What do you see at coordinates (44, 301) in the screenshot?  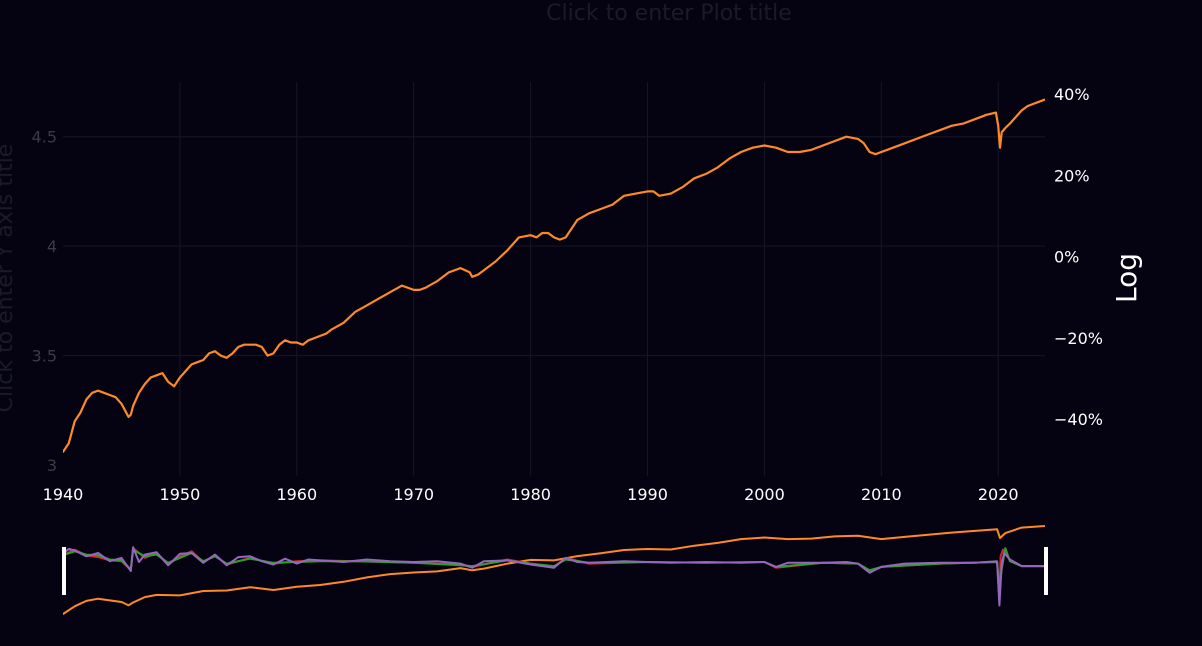 I see `y-axis: 3 3.5 4 4.5` at bounding box center [44, 301].